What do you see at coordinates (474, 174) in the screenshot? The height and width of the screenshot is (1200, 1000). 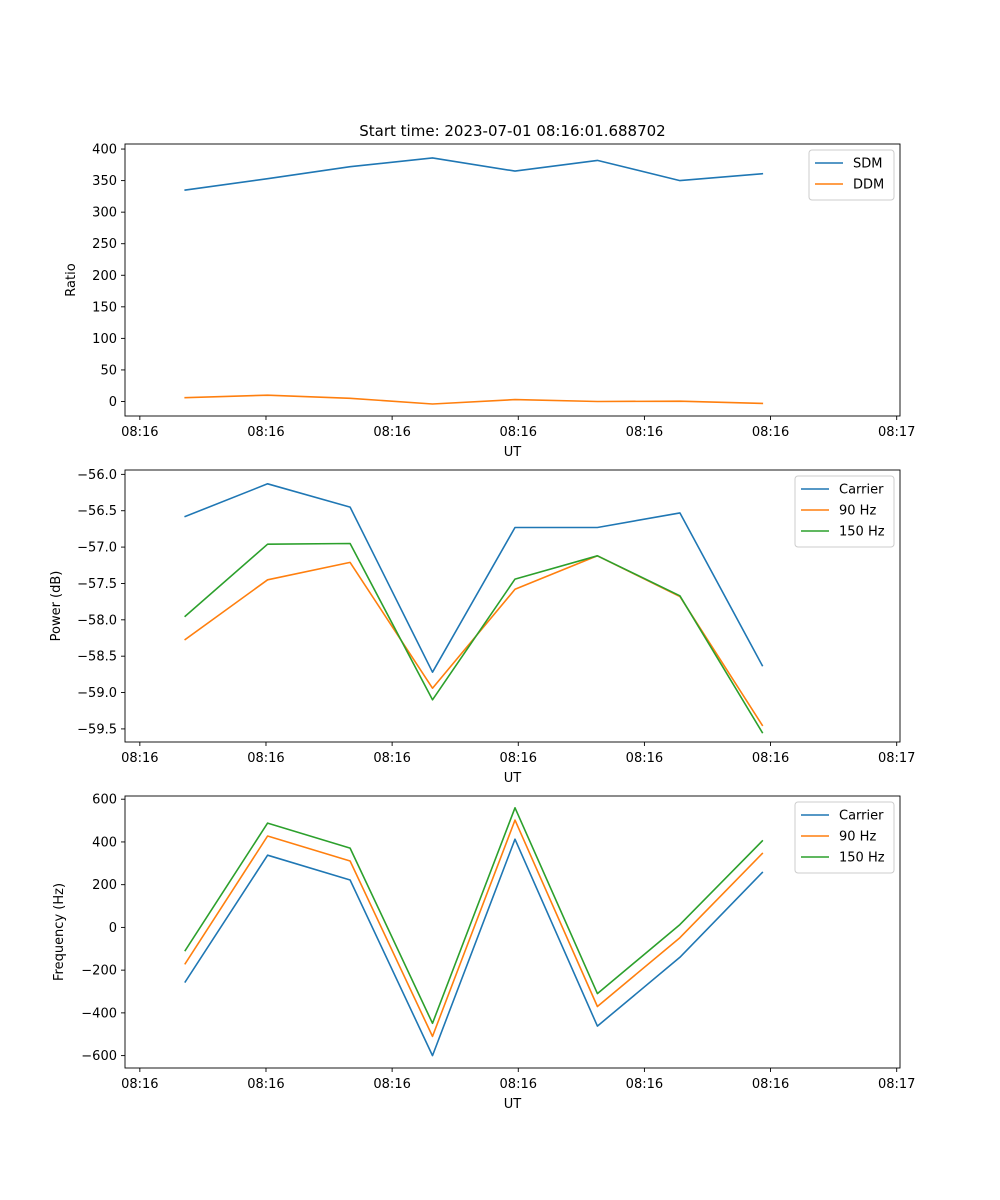 I see `series-line-sdm` at bounding box center [474, 174].